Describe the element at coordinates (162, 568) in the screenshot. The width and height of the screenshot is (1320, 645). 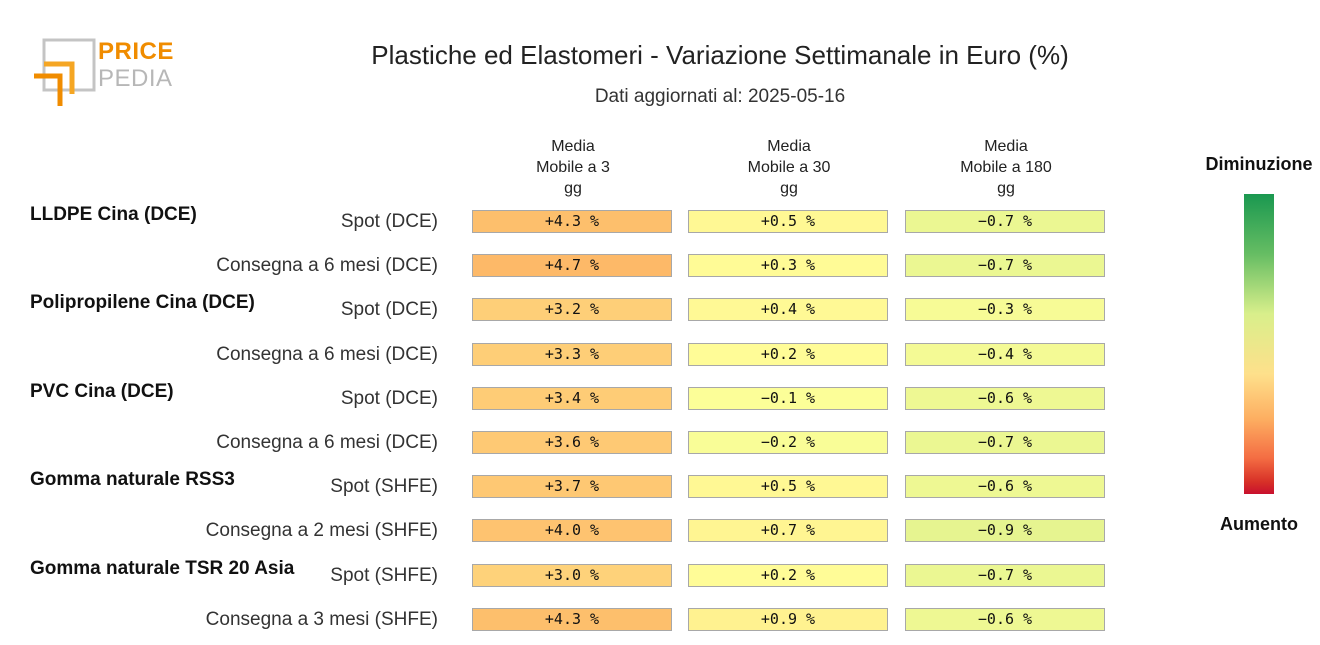
I see `group-label: Gomma naturale TSR 20 Asia` at that location.